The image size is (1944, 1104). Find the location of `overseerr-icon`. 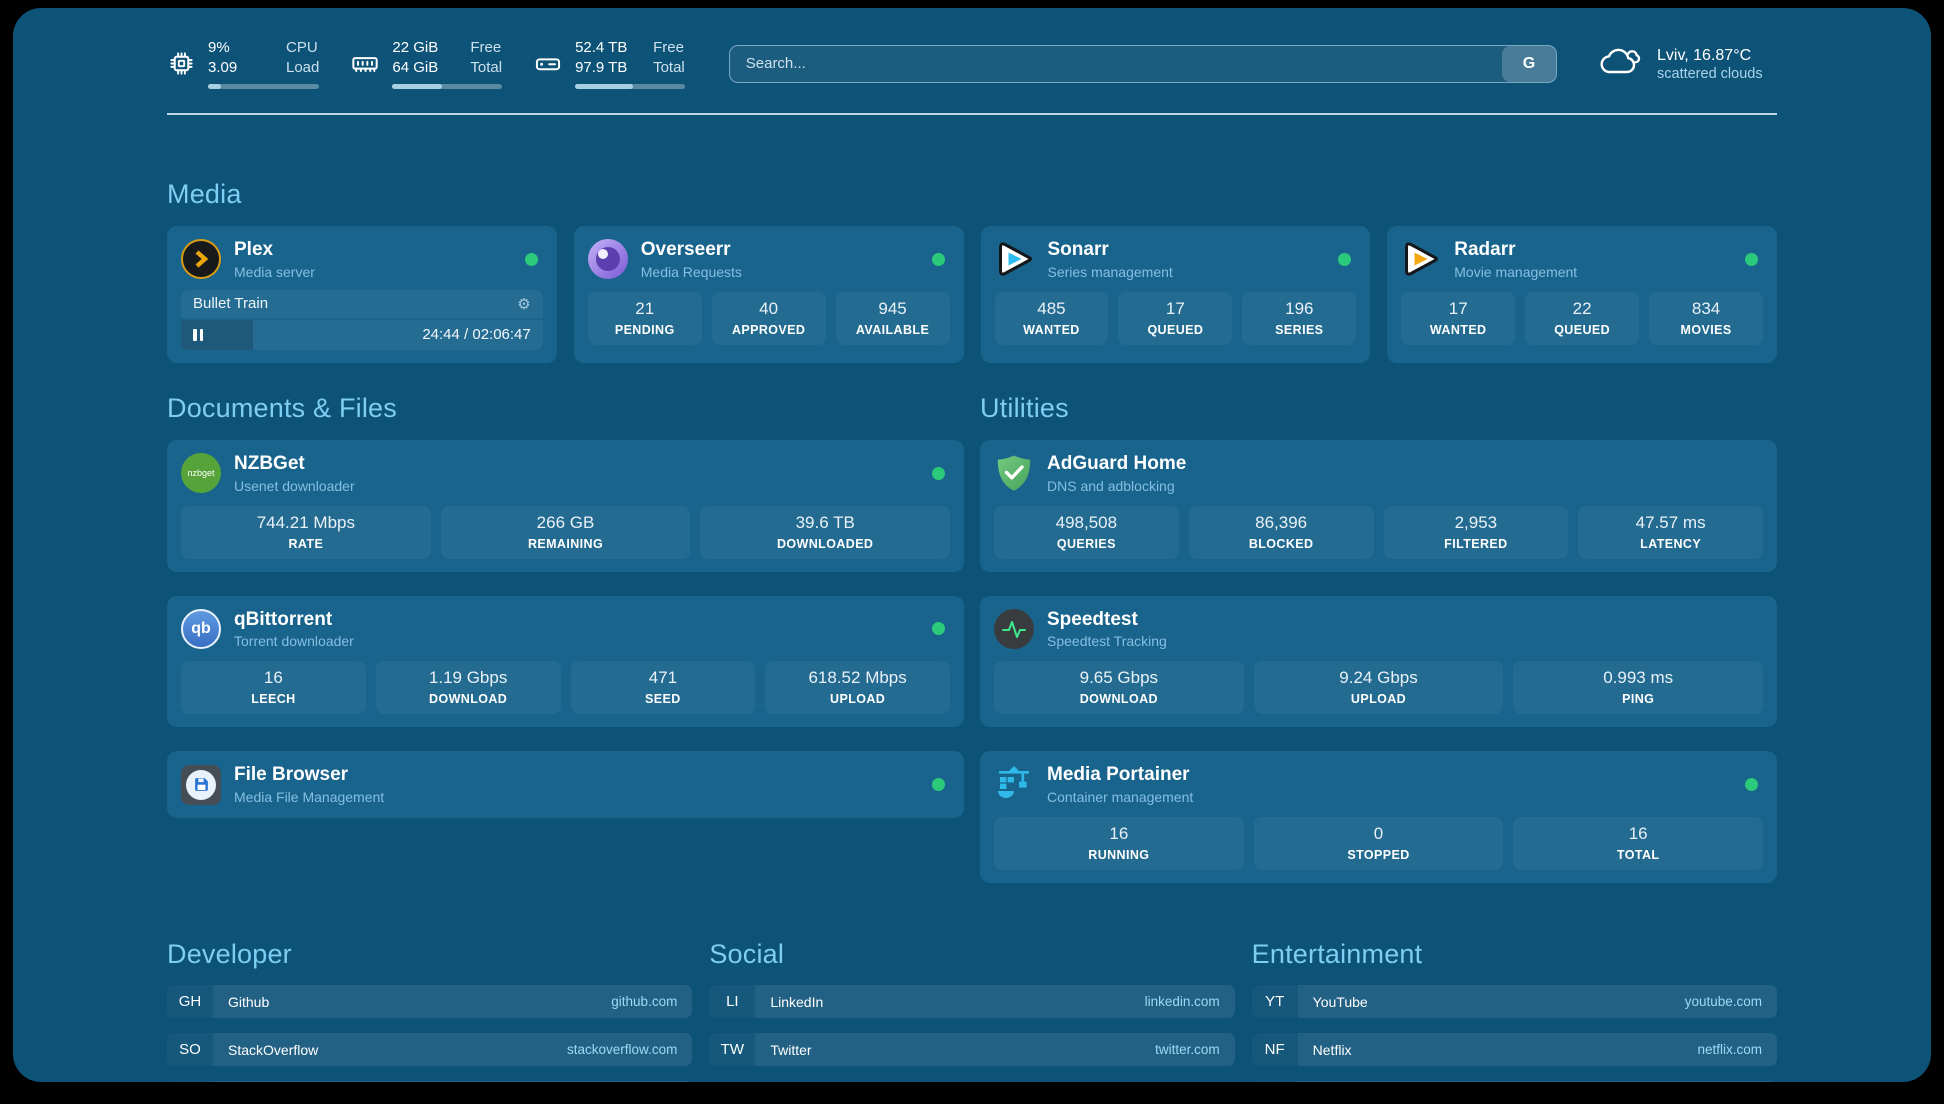

overseerr-icon is located at coordinates (607, 259).